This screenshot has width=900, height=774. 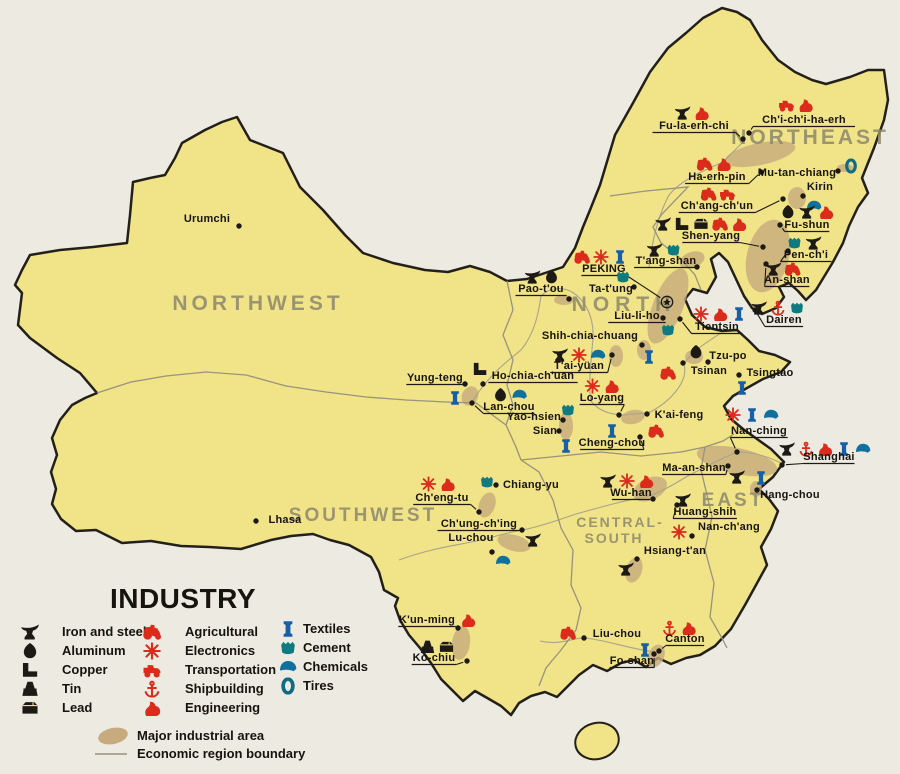 What do you see at coordinates (551, 573) in the screenshot?
I see `economic-region-boundary-line` at bounding box center [551, 573].